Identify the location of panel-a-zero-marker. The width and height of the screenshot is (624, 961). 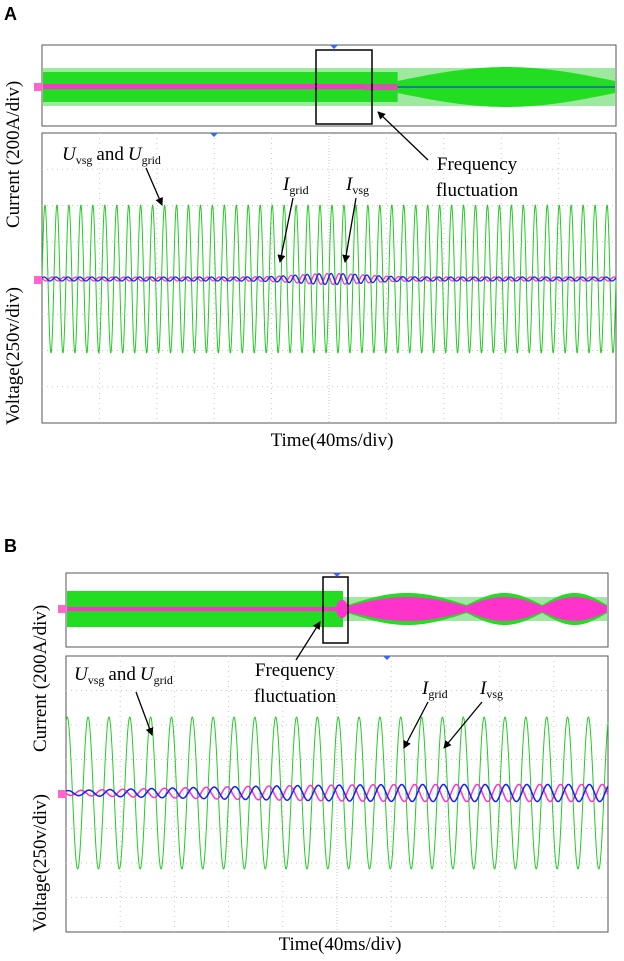
(38, 280).